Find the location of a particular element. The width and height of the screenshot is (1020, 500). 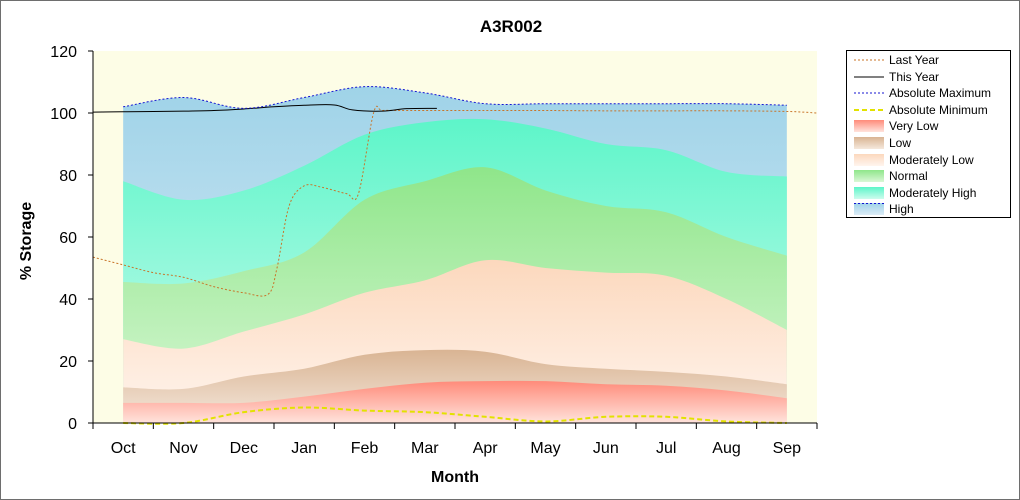

x-tick-label: Nov is located at coordinates (183, 448).